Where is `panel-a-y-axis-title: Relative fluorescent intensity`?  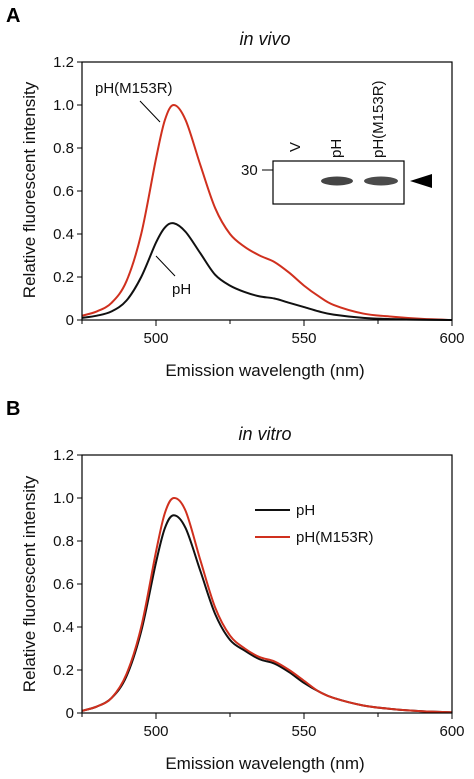
panel-a-y-axis-title: Relative fluorescent intensity is located at coordinates (29, 189).